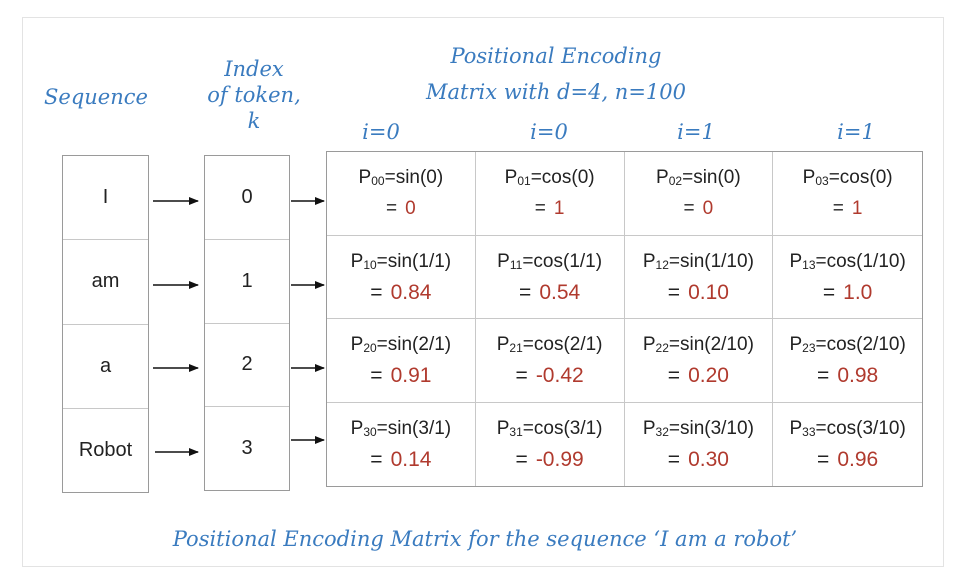 This screenshot has width=971, height=586. I want to click on formula-subscript: 12, so click(662, 264).